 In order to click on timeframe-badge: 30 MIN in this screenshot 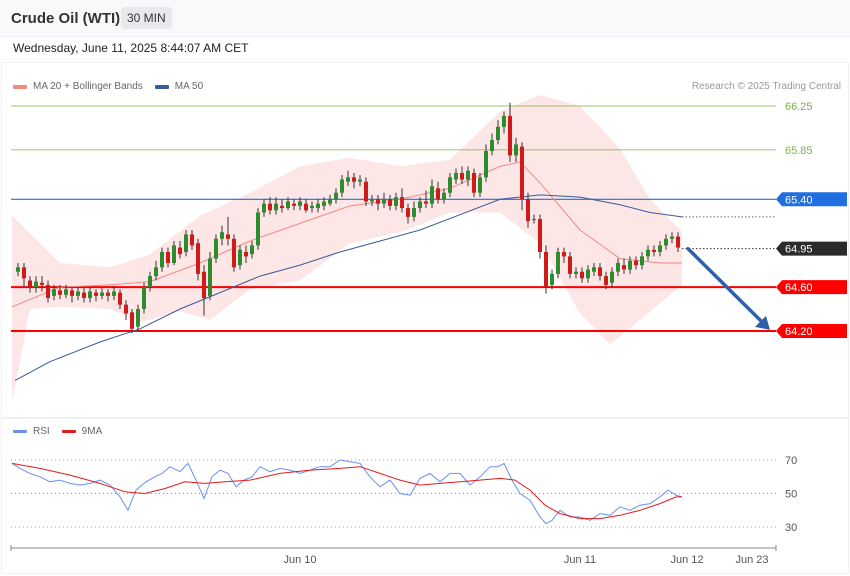, I will do `click(146, 18)`.